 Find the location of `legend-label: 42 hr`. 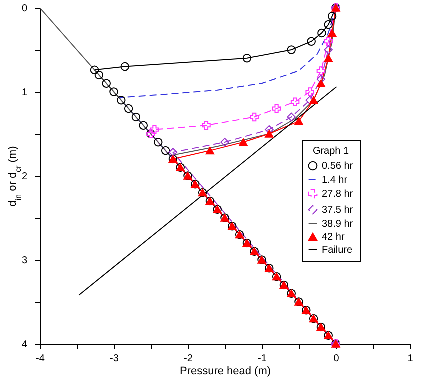

legend-label: 42 hr is located at coordinates (334, 237).